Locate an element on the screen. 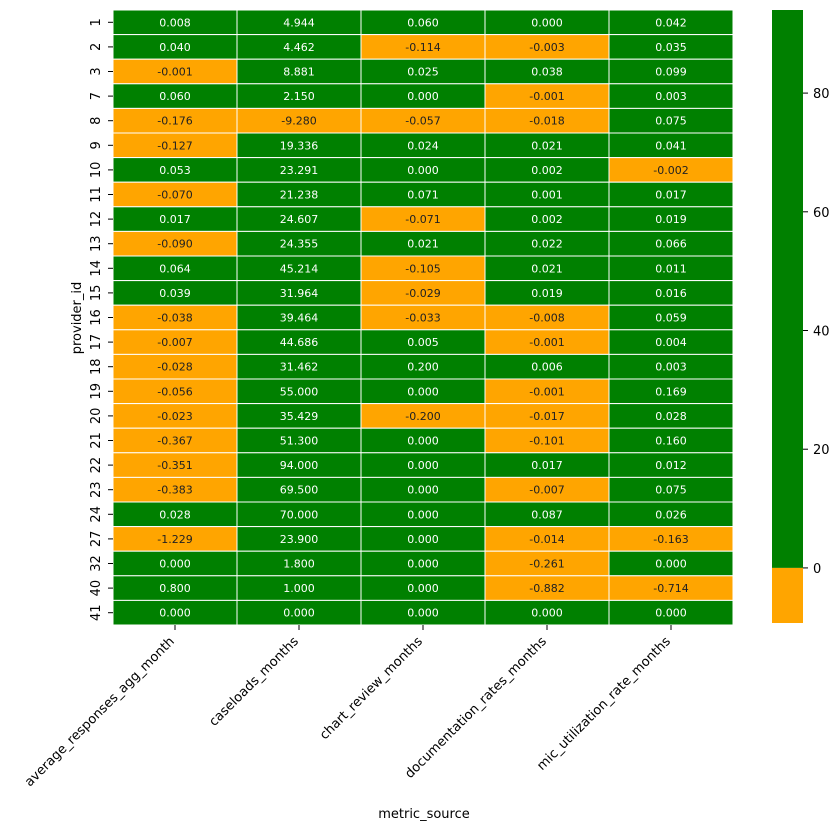 Image resolution: width=840 pixels, height=830 pixels. cell-value-label: -0.057 is located at coordinates (422, 121).